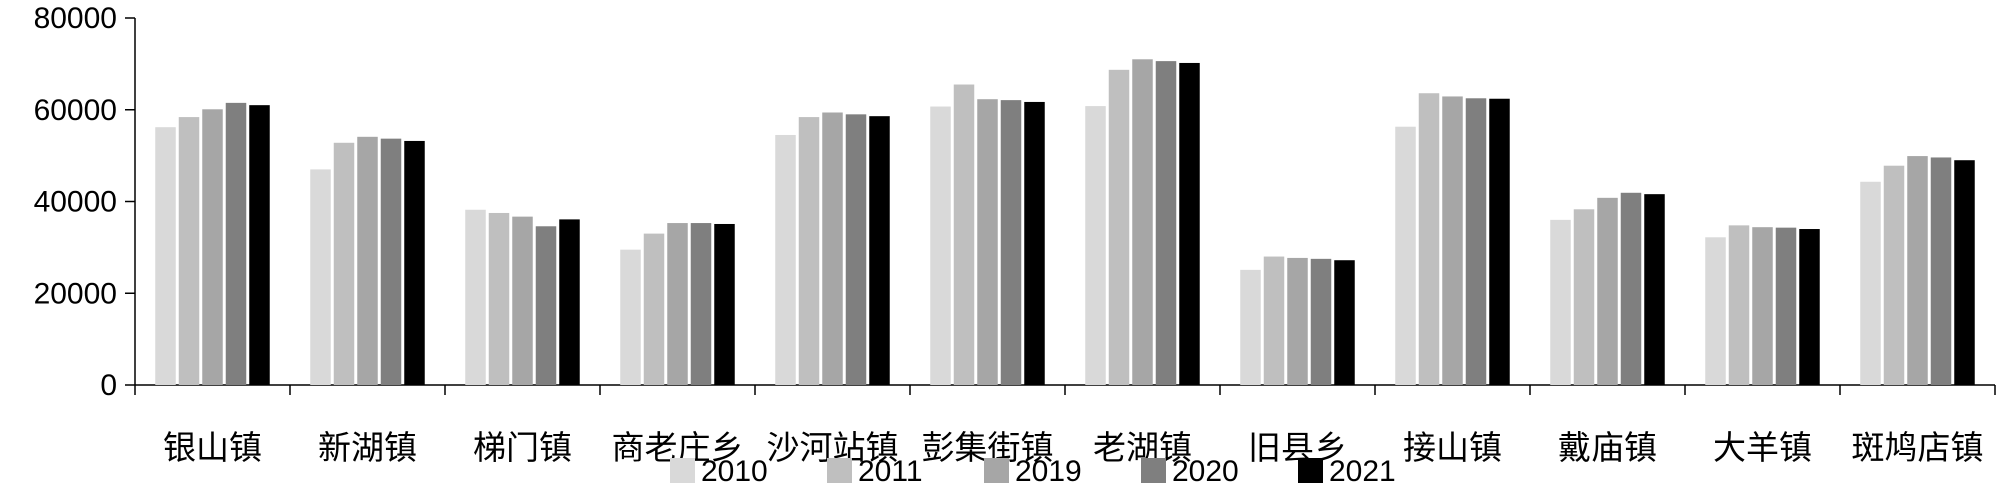  What do you see at coordinates (75, 202) in the screenshot?
I see `y-tick-label: 40000` at bounding box center [75, 202].